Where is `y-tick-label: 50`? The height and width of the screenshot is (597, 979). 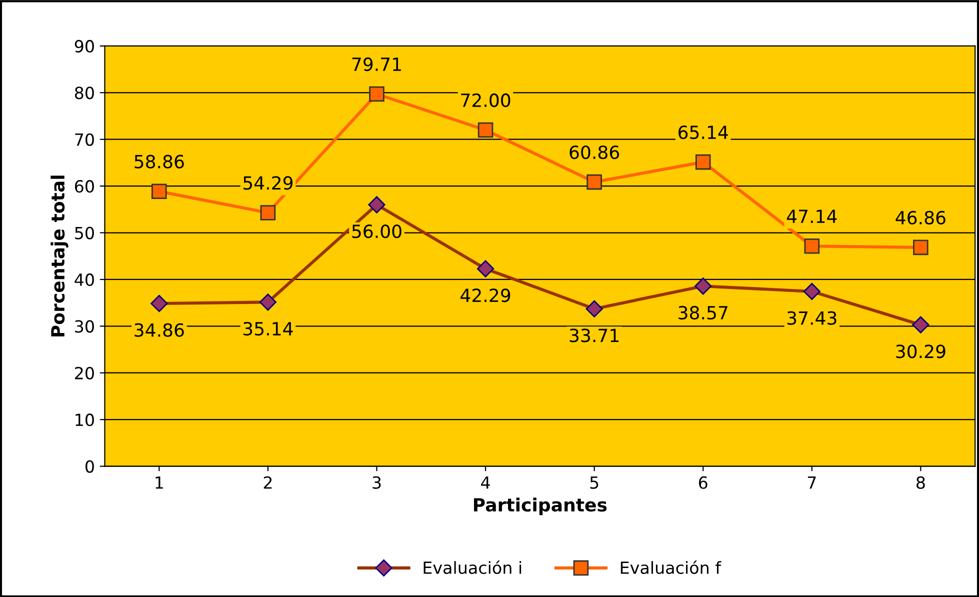 y-tick-label: 50 is located at coordinates (84, 233).